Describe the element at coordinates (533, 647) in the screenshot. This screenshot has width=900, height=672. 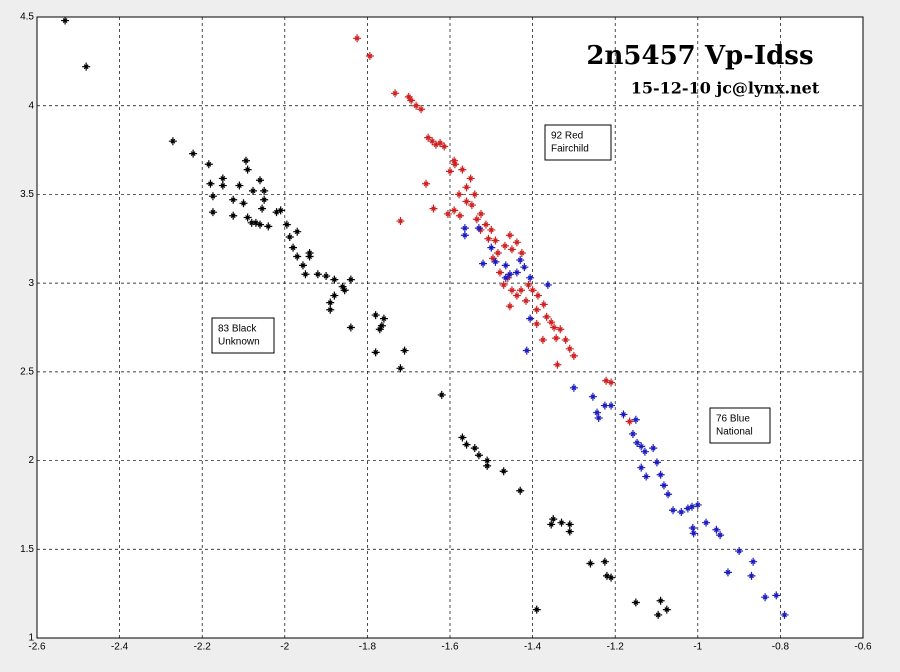
I see `x-tick-label: -1.4` at that location.